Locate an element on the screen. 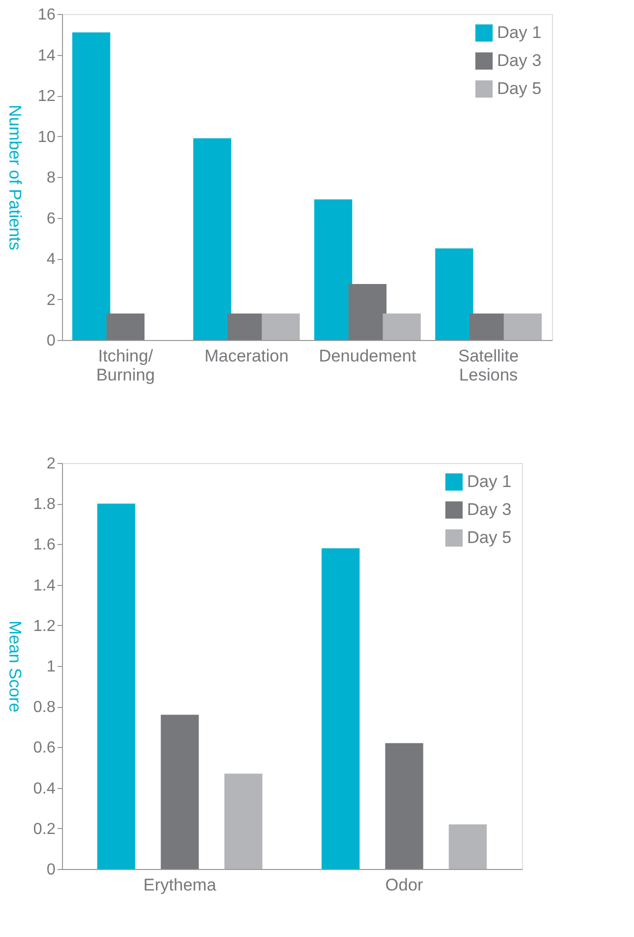  y-tick-label: 0.2 is located at coordinates (44, 829).